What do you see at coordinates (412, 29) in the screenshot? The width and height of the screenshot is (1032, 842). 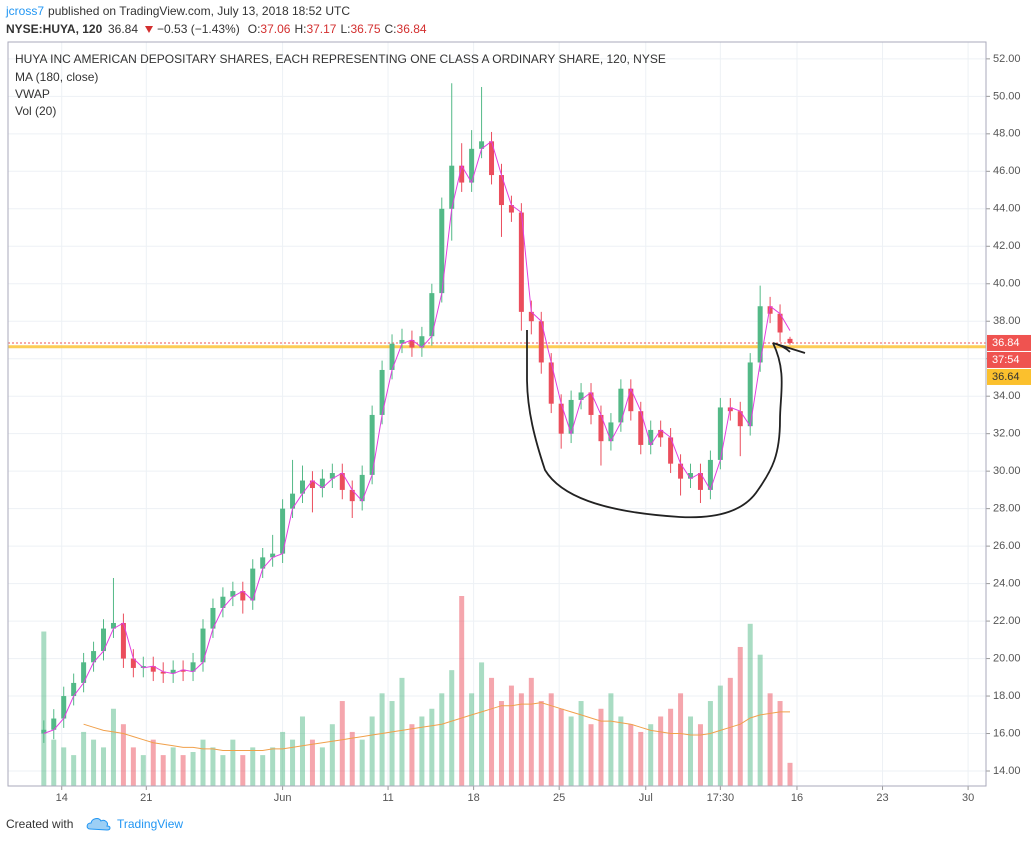 I see `ohlc-value: 36.84` at bounding box center [412, 29].